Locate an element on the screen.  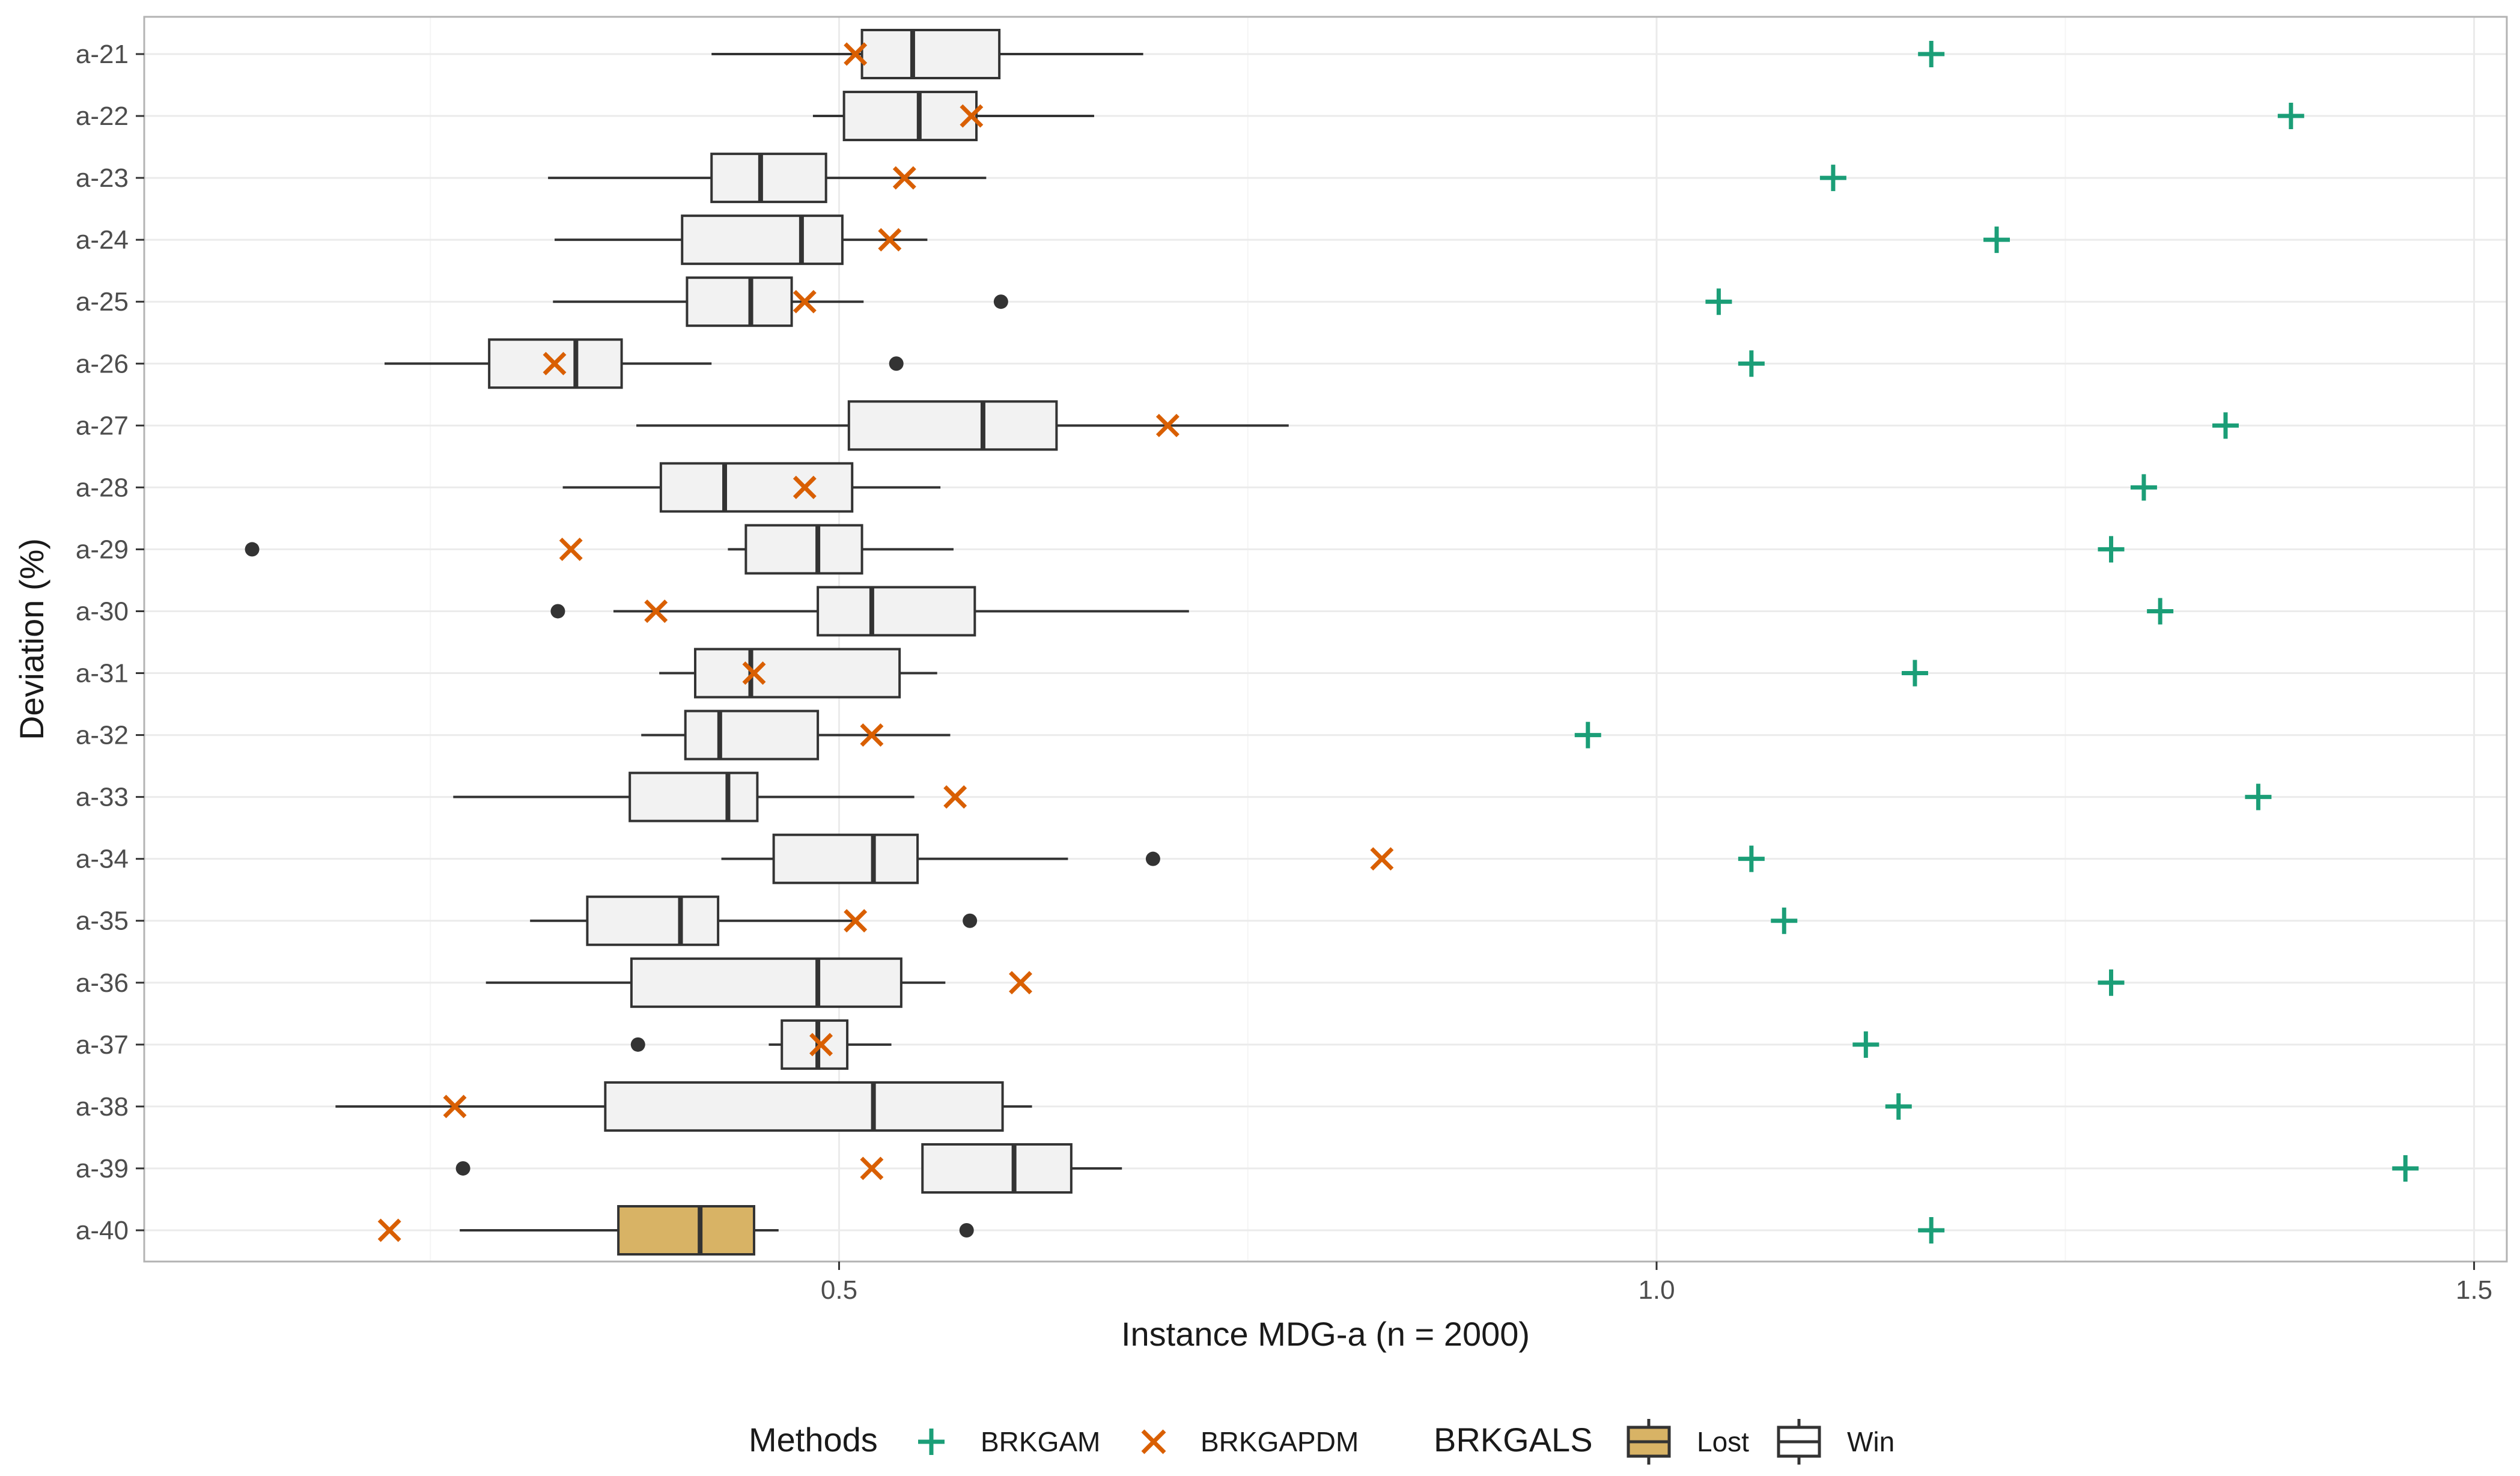
legend-lost-label: Lost is located at coordinates (1723, 1441).